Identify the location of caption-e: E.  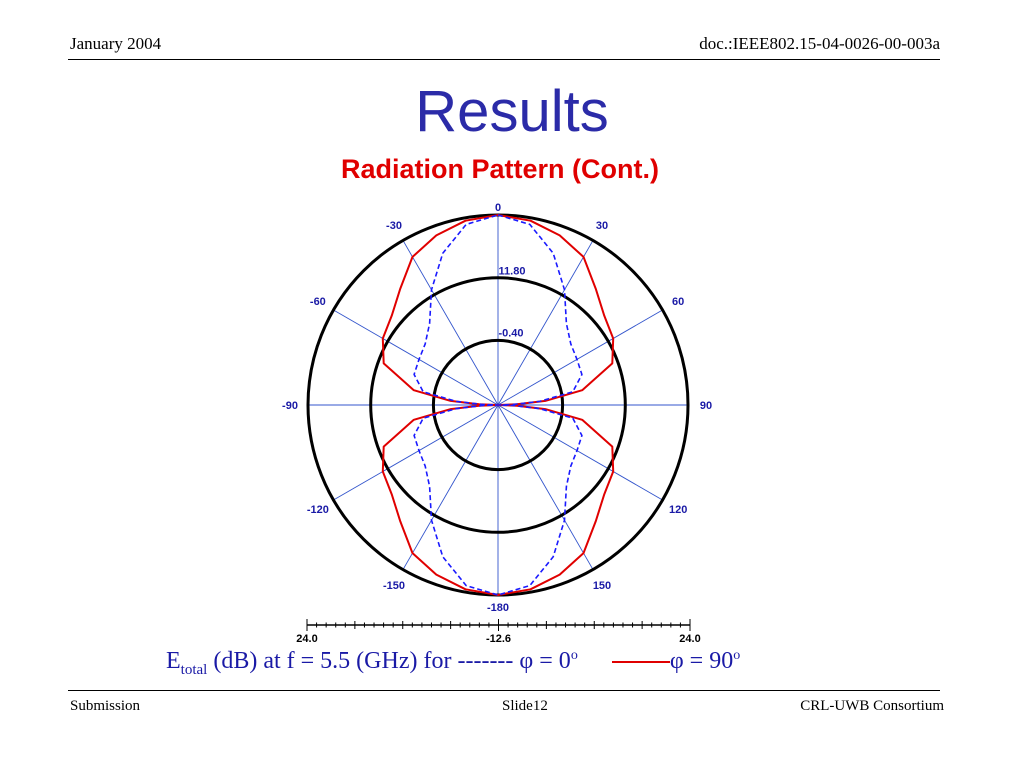
(173, 661).